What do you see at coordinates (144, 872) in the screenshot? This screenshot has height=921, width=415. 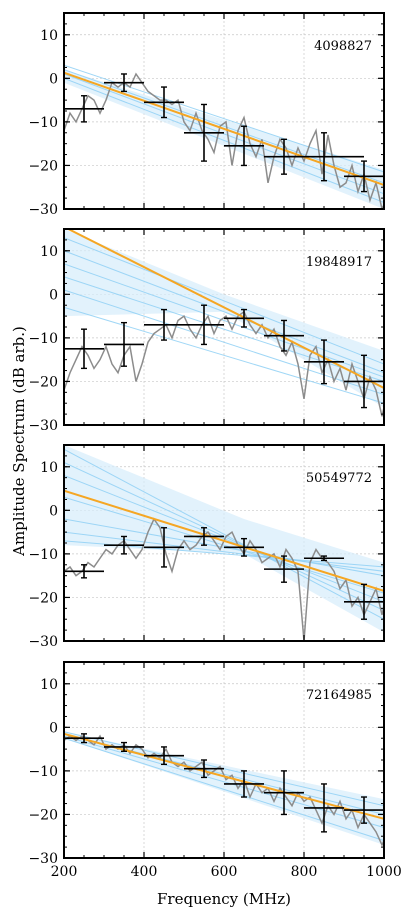 I see `x-tick-label: 400` at bounding box center [144, 872].